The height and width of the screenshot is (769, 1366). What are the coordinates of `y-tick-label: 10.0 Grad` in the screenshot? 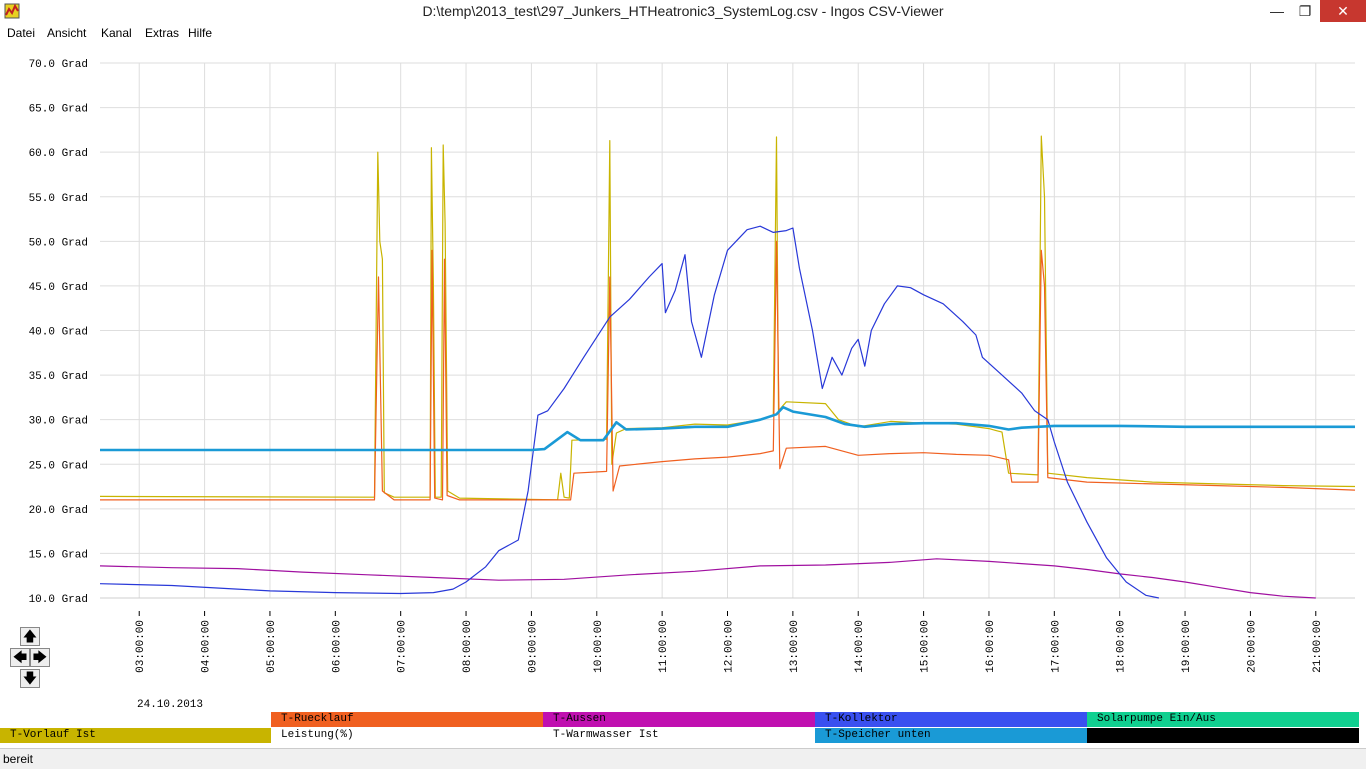 It's located at (58, 600).